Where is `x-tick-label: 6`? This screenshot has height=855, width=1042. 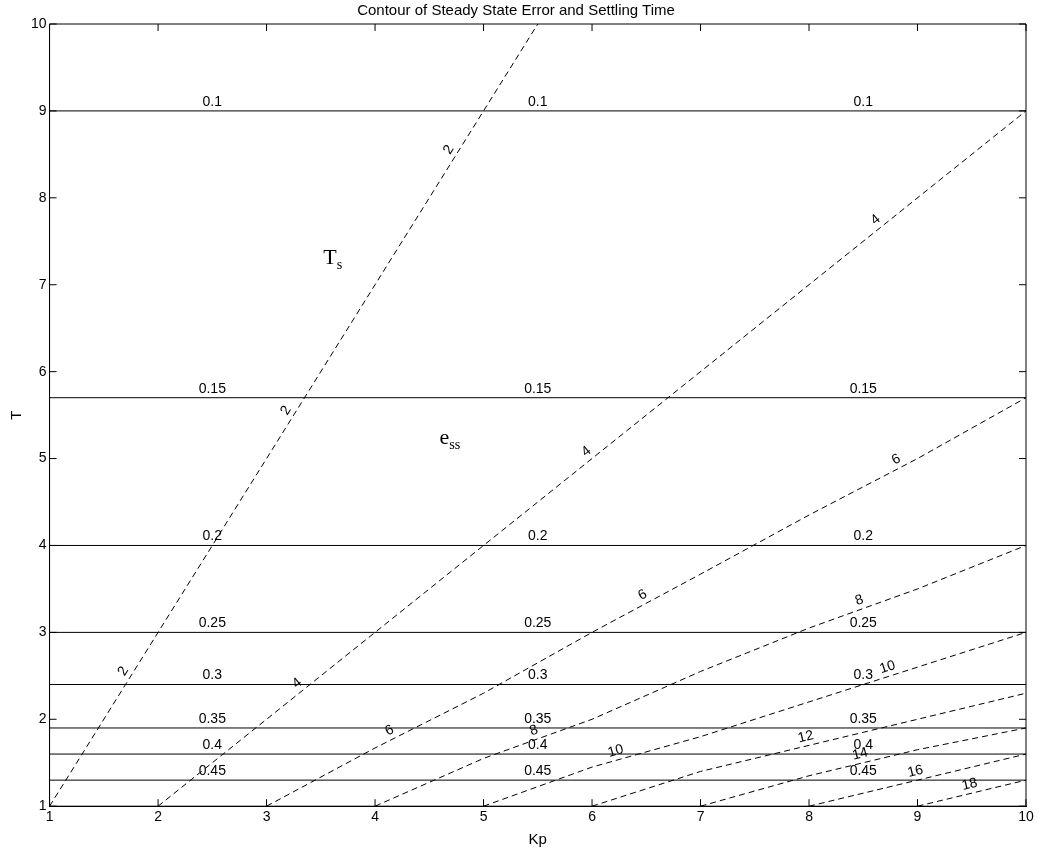
x-tick-label: 6 is located at coordinates (592, 816).